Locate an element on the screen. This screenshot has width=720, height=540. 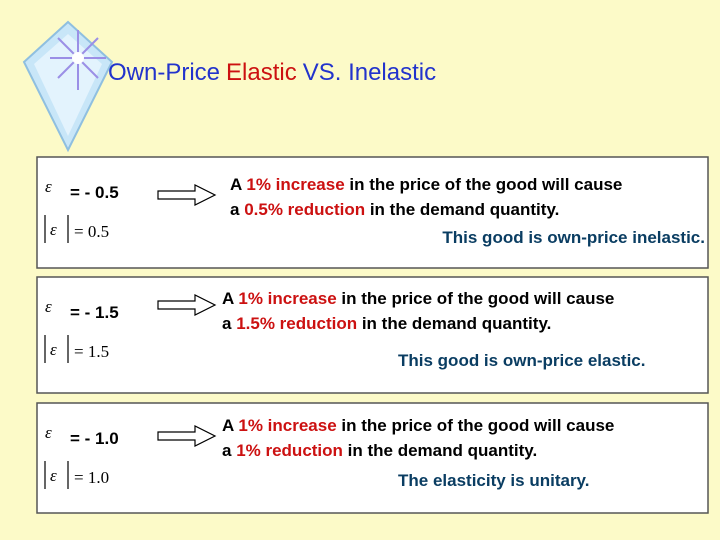
sentence-line: a 1.5% reduction in the demand quantity. is located at coordinates (386, 323).